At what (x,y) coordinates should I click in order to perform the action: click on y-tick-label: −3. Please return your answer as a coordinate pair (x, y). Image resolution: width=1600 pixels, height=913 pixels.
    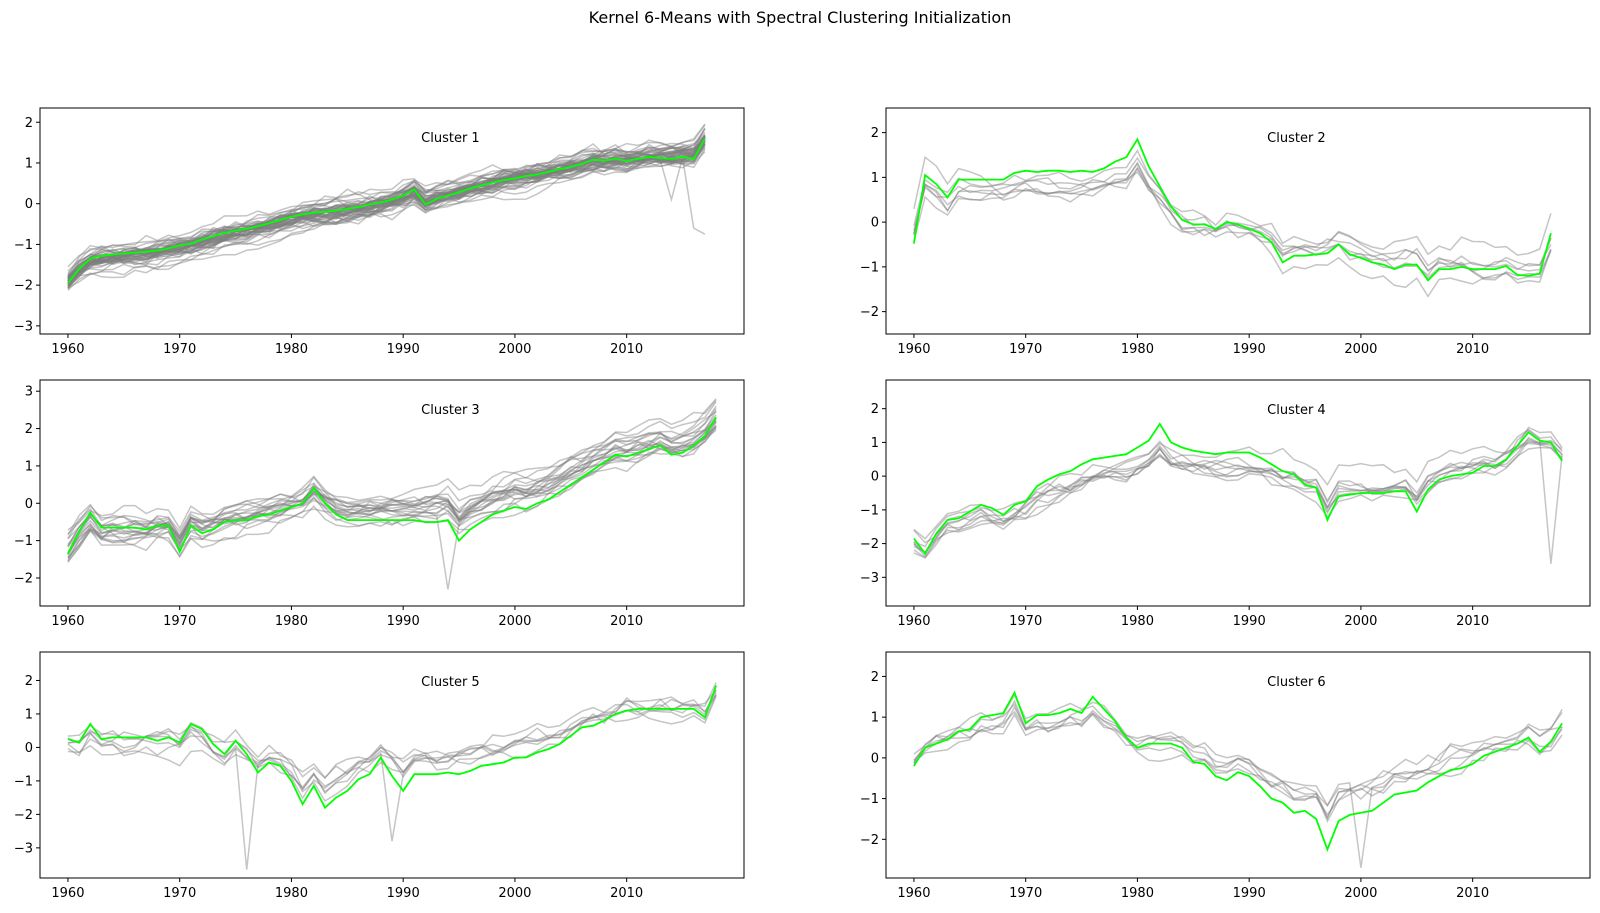
    Looking at the image, I should click on (869, 578).